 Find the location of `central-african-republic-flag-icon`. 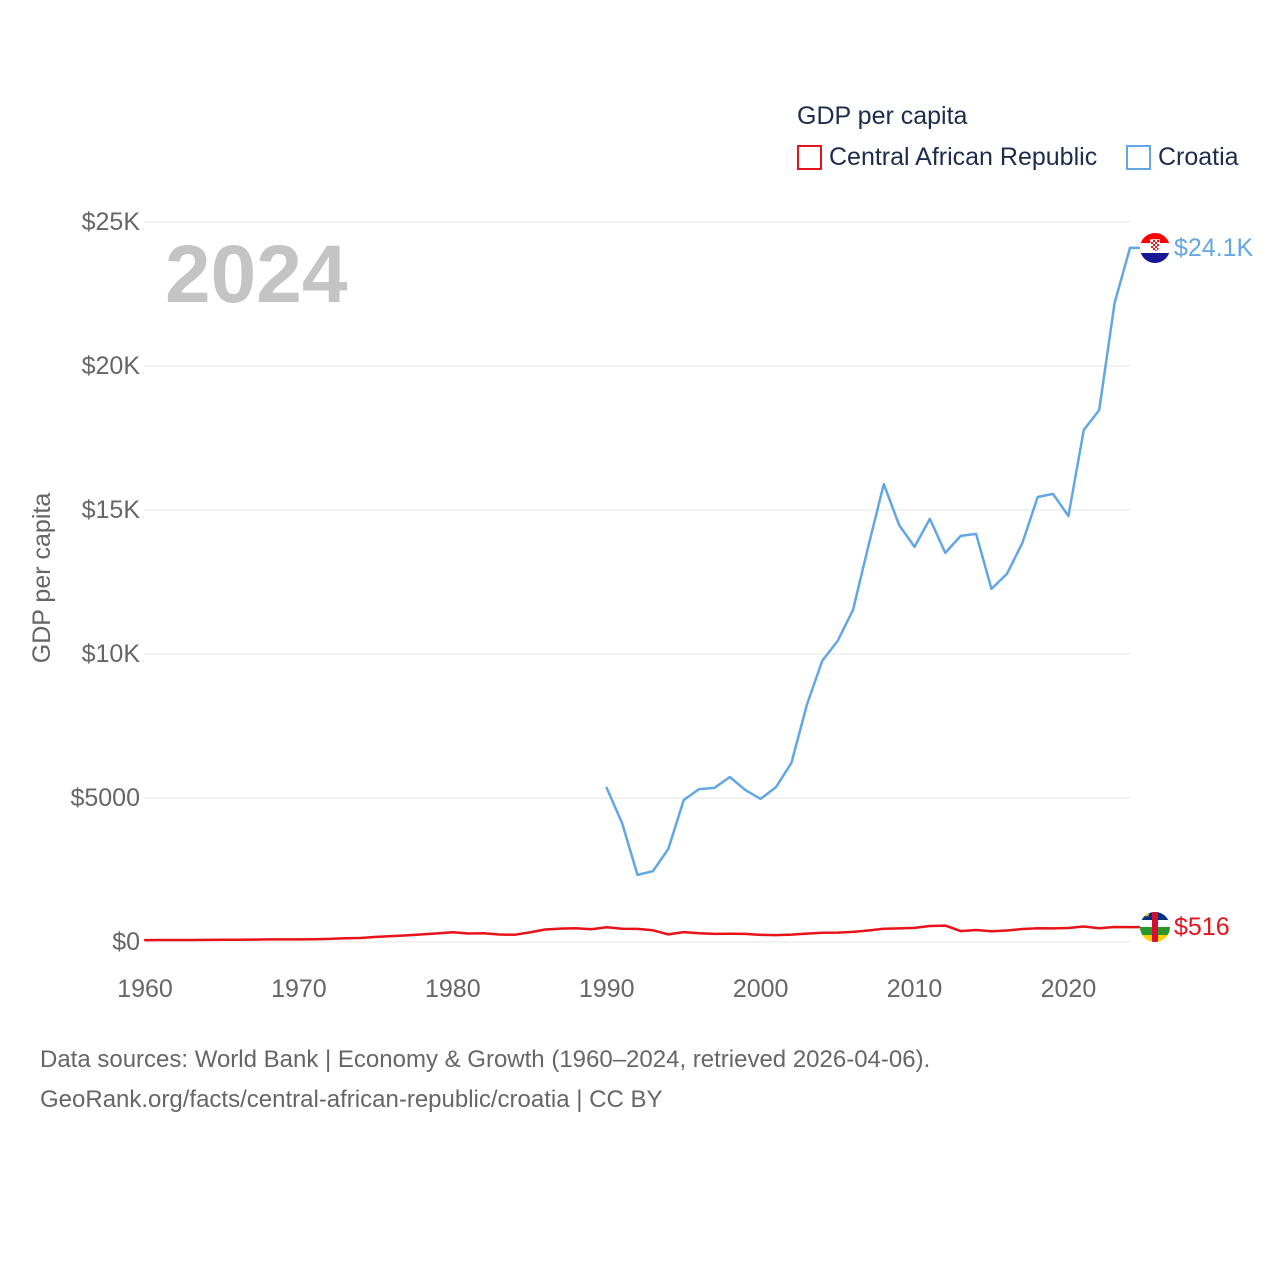

central-african-republic-flag-icon is located at coordinates (1155, 927).